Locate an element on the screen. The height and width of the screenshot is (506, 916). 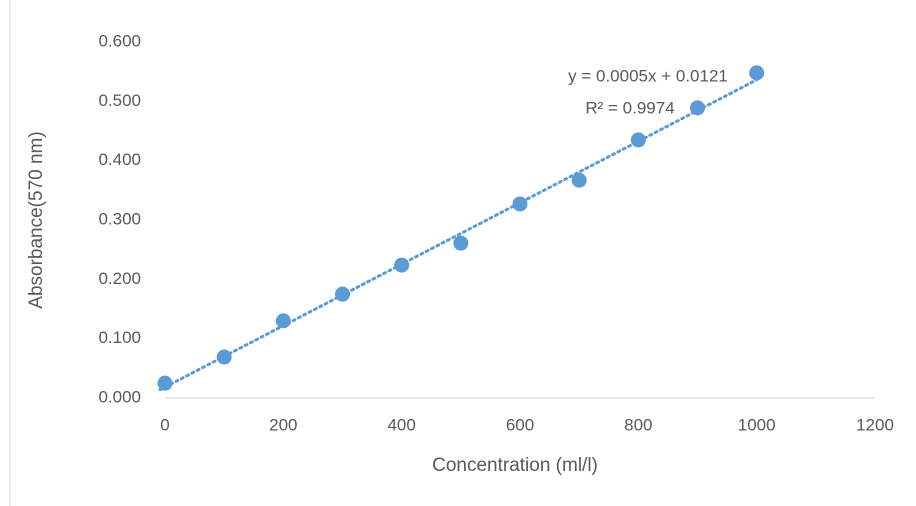
y-tick-label: 0.400 is located at coordinates (119, 159).